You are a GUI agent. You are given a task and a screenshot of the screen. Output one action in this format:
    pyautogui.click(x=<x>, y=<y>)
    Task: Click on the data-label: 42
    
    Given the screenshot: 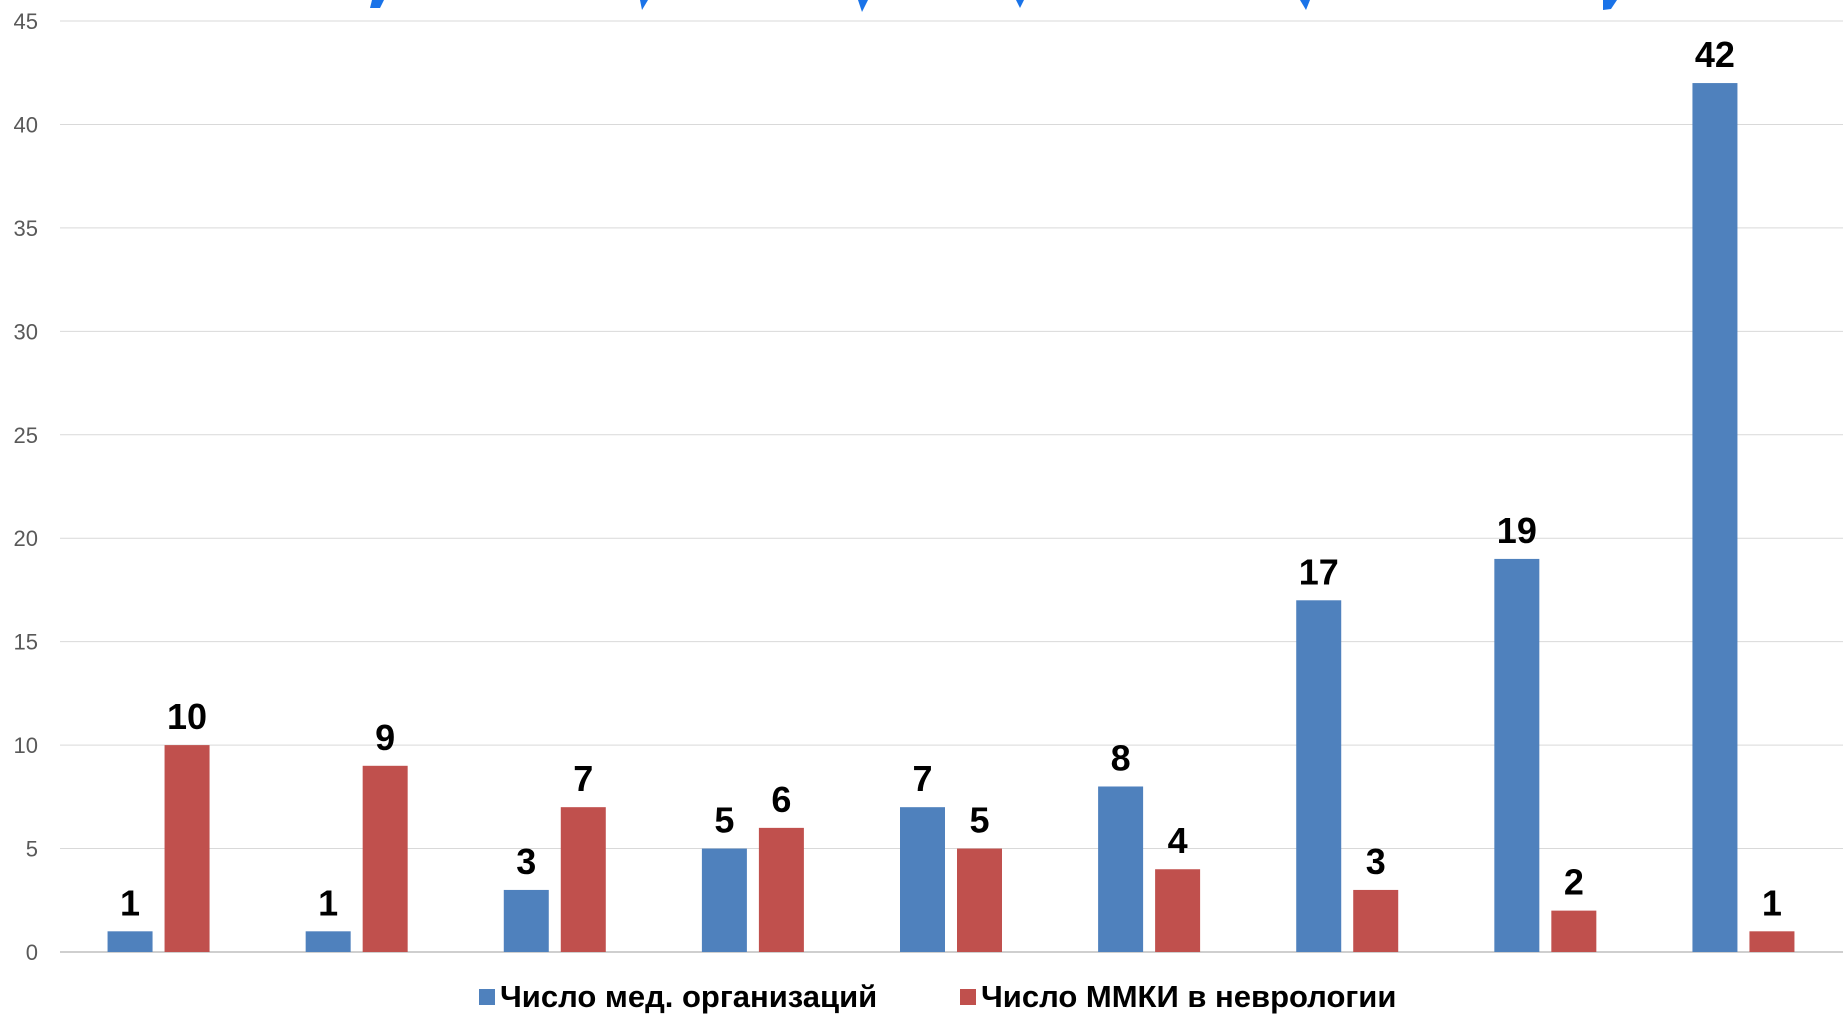 What is the action you would take?
    pyautogui.click(x=1715, y=54)
    